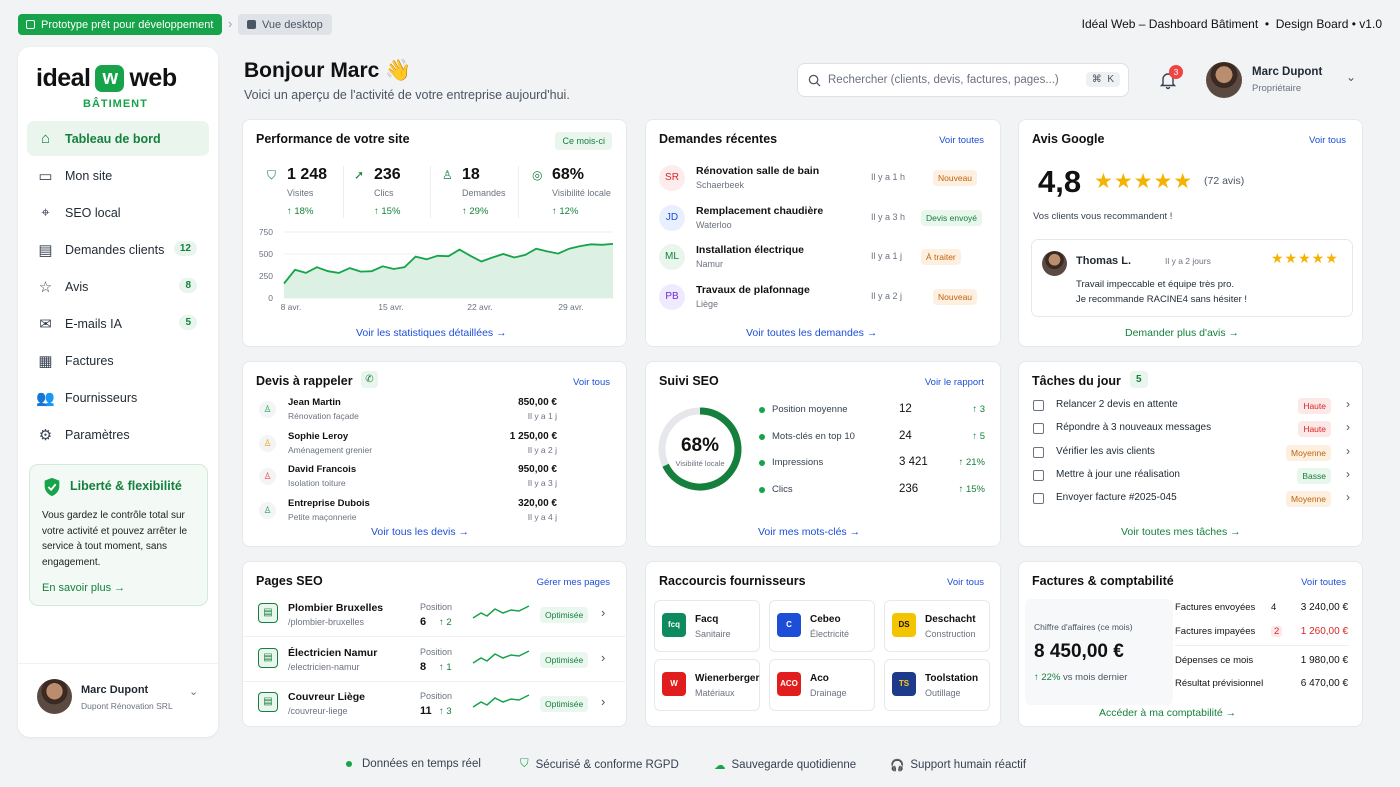 This screenshot has width=1400, height=787. Describe the element at coordinates (1060, 181) in the screenshot. I see `rating-value: 4,8` at that location.